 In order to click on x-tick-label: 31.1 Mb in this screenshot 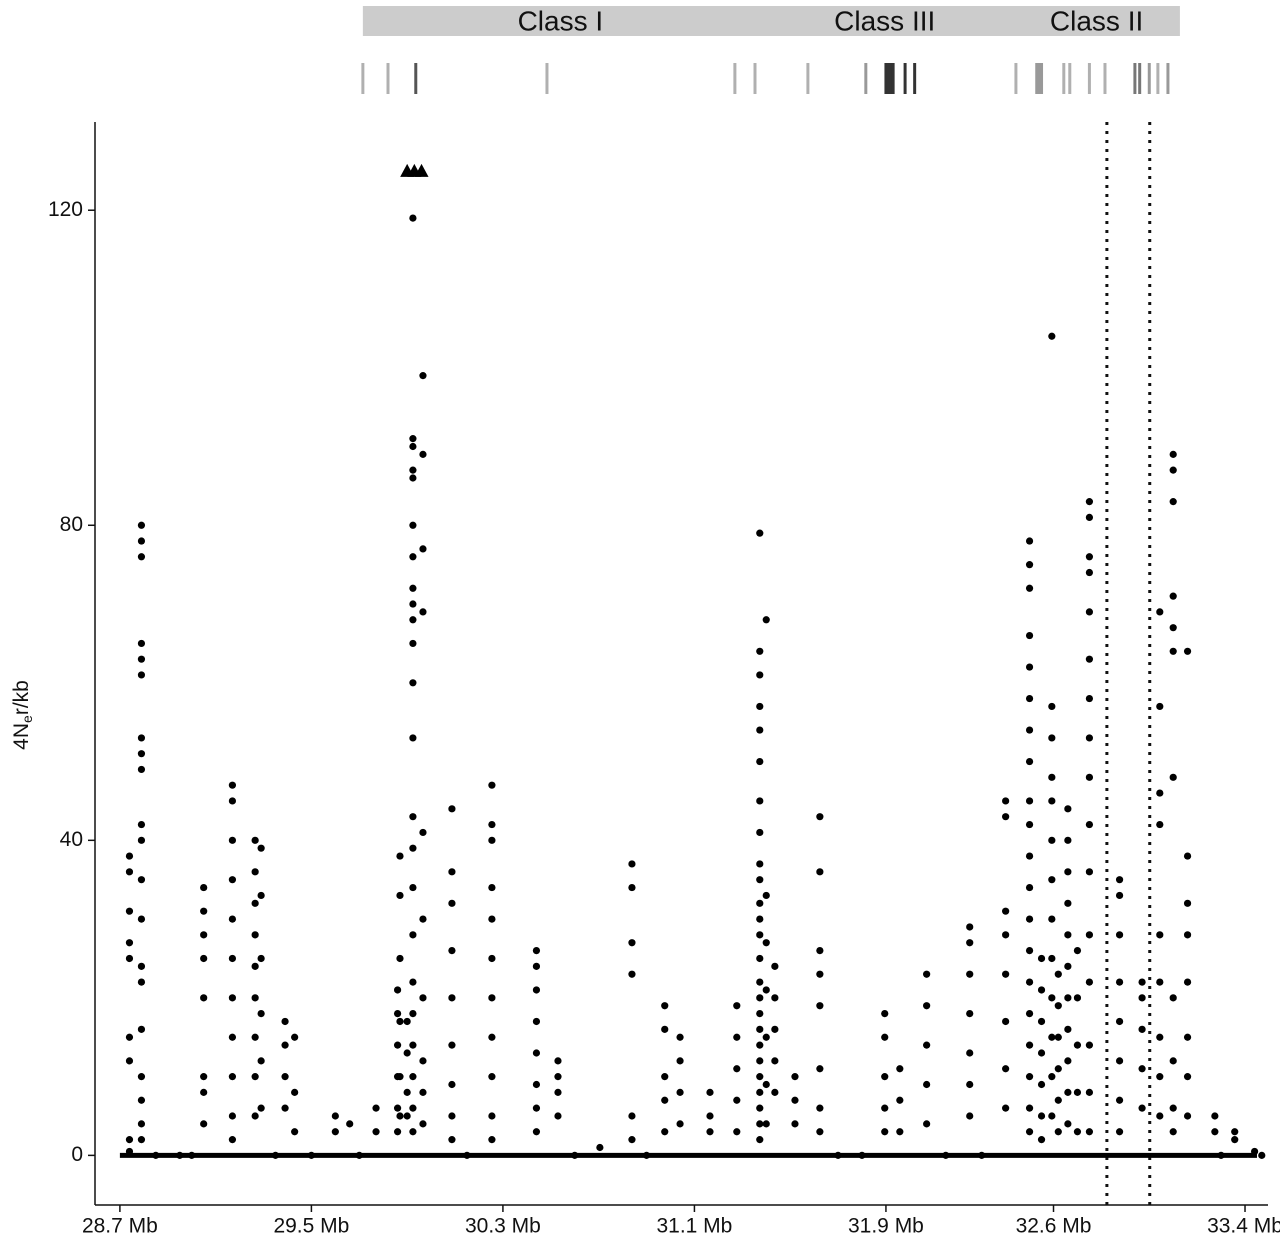, I will do `click(694, 1226)`.